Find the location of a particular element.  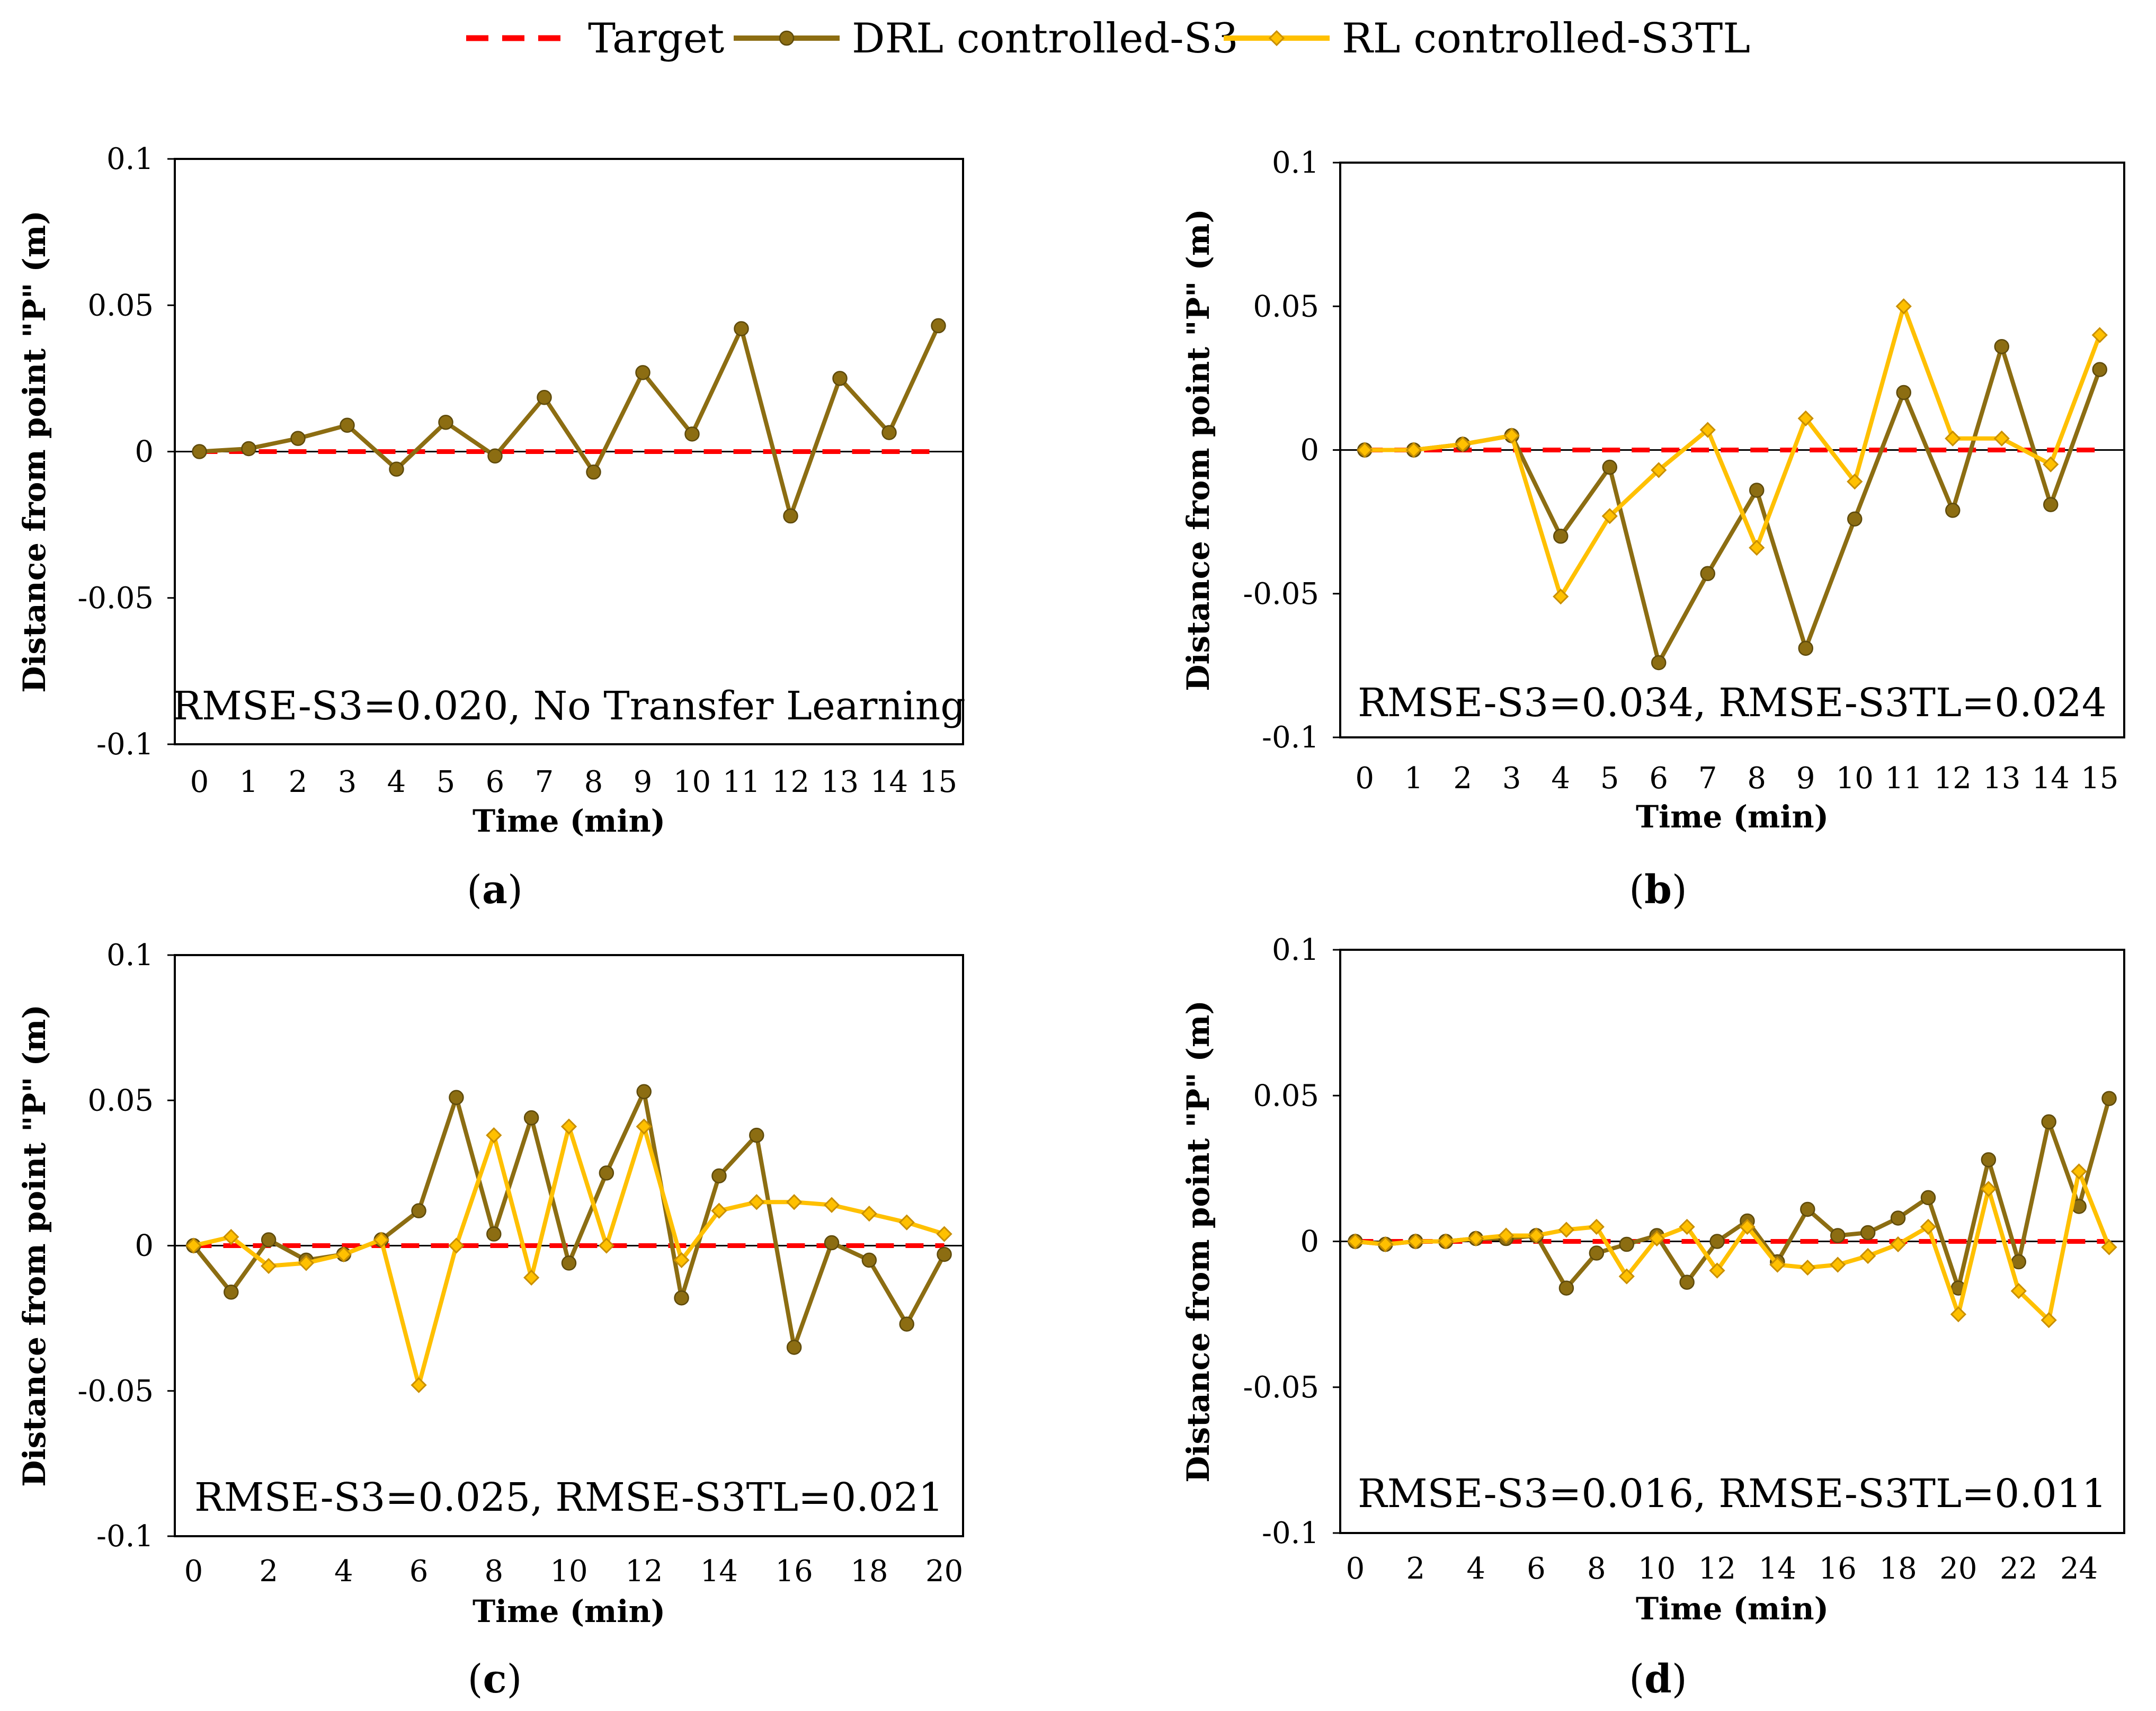

x-tick-label: 1 is located at coordinates (1414, 778).